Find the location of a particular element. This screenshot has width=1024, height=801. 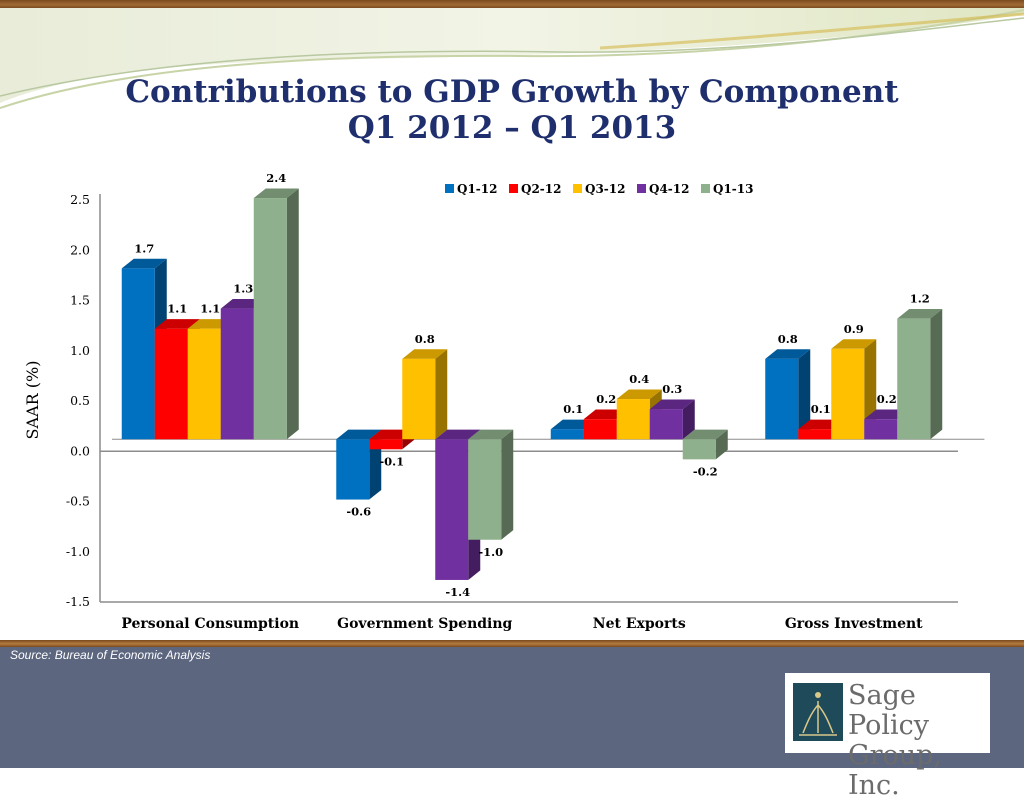

y-tick-label: -0.5 is located at coordinates (78, 501).